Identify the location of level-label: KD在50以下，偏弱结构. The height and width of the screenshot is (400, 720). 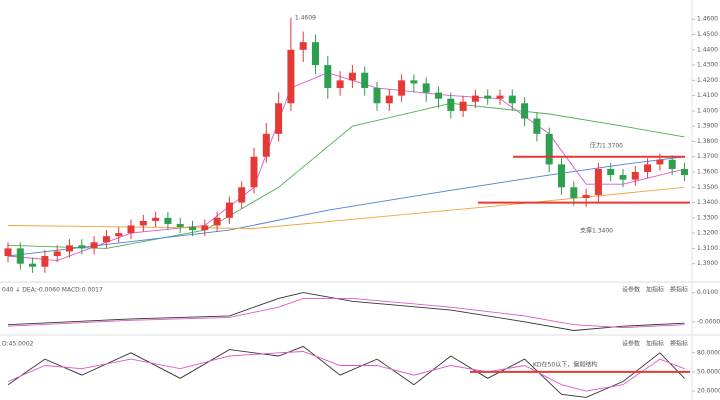
(565, 365).